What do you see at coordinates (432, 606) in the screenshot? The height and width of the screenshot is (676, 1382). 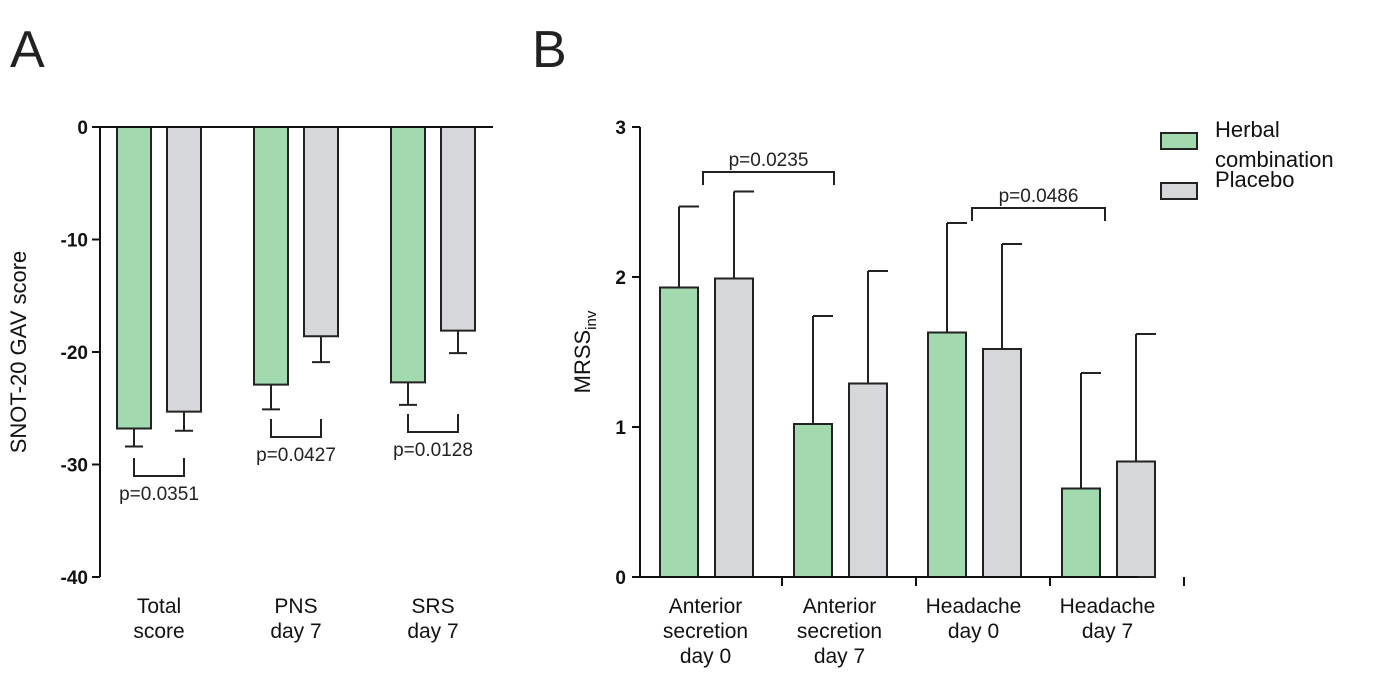 I see `x-category-label-a: SRS` at bounding box center [432, 606].